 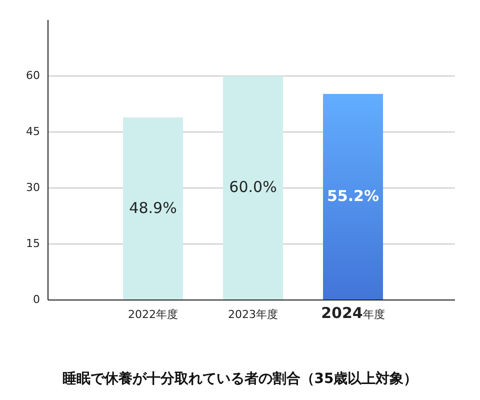 I want to click on y-tick-label: 15, so click(x=33, y=243).